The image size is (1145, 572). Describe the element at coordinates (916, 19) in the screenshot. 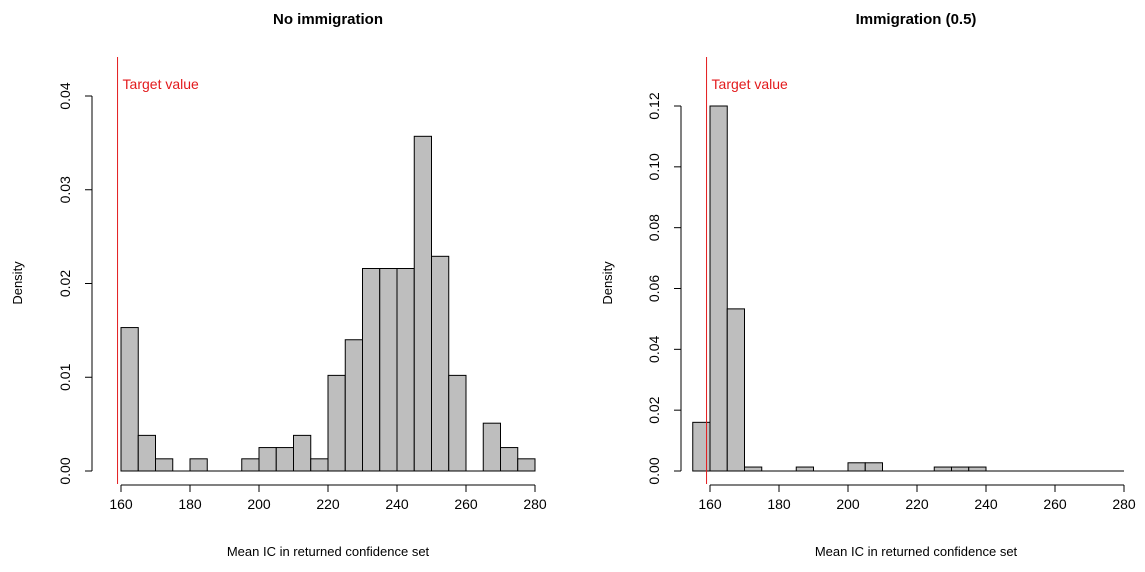

I see `chart-title: Immigration (0.5)` at that location.